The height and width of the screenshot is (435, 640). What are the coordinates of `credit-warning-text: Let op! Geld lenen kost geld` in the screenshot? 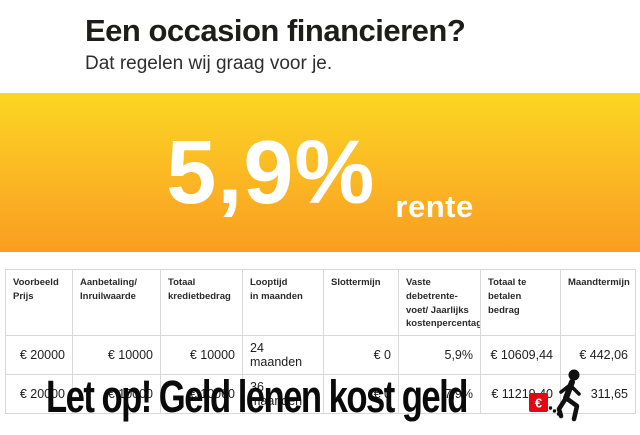 It's located at (257, 396).